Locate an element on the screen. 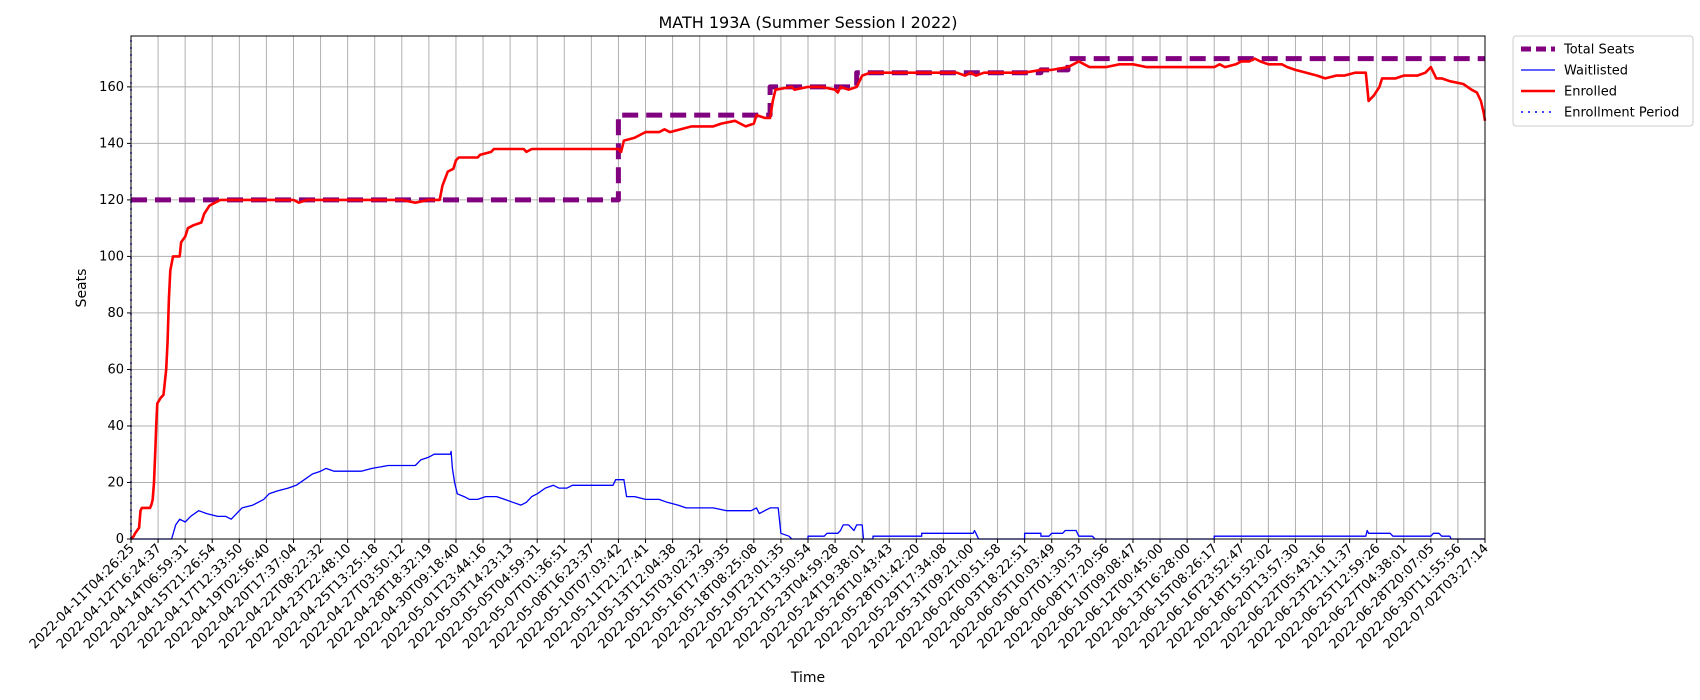  y-axis-ticks: 0 20 40 60 80 100 120 140 160 is located at coordinates (115, 313).